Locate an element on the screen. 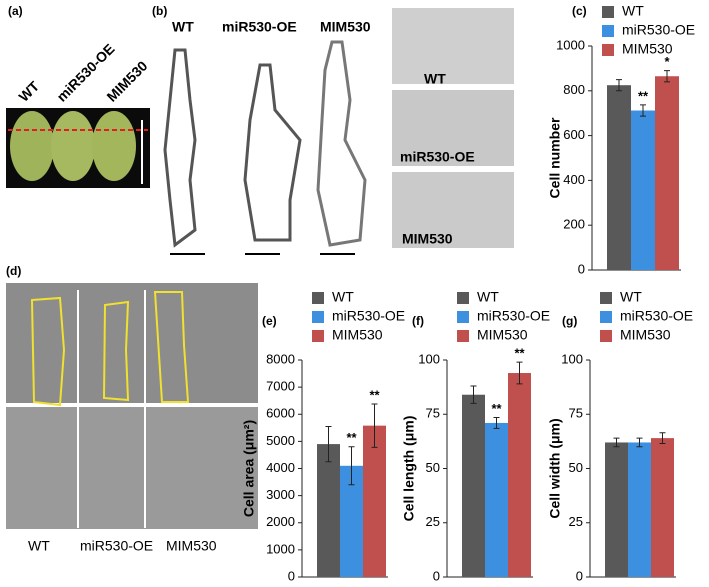 This screenshot has height=587, width=709. y-axis-label: Cell length (μm) is located at coordinates (409, 469).